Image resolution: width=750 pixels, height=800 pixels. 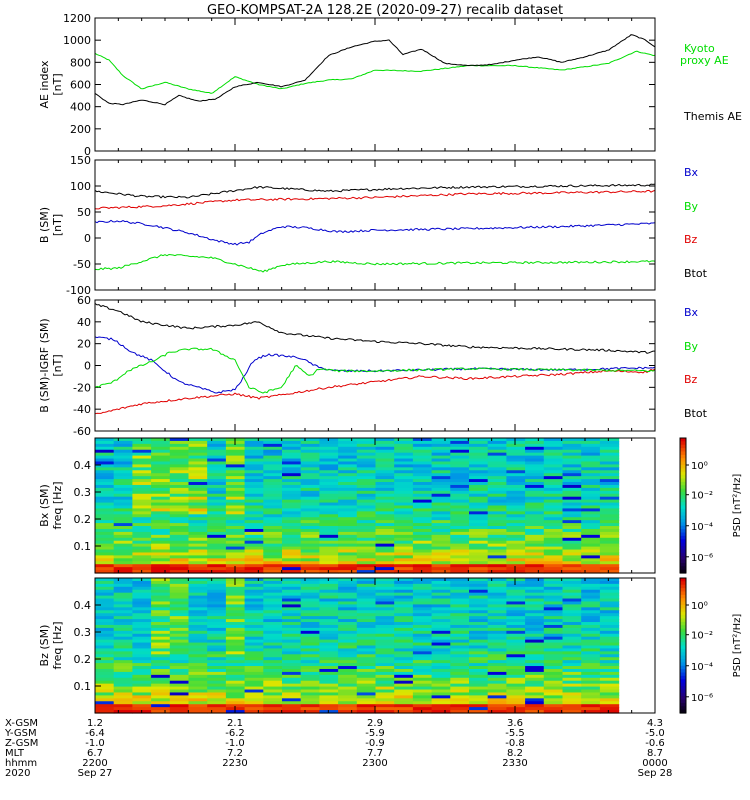 I want to click on x-tick-label: 2.9, so click(x=375, y=723).